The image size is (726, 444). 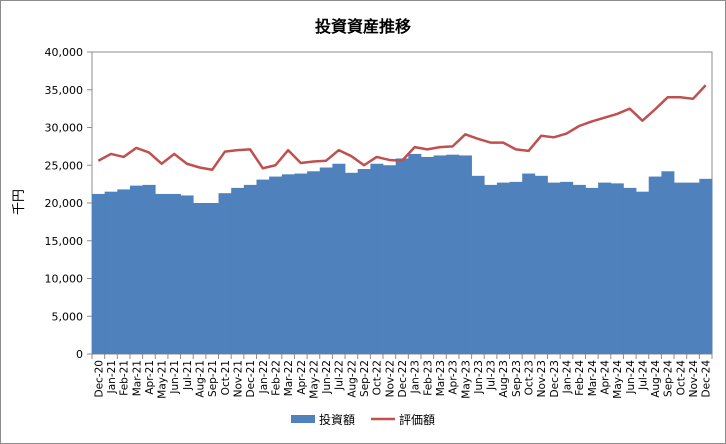 I want to click on x-tick-label: Nov-22, so click(x=390, y=378).